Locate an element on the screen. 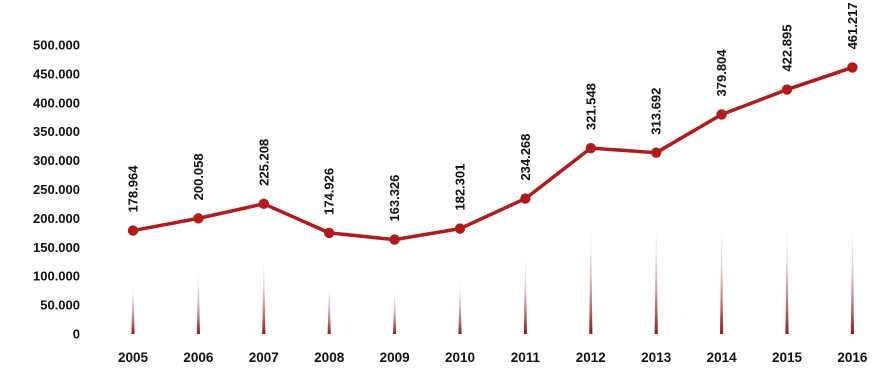 This screenshot has height=370, width=874. x-tick-label: 2009 is located at coordinates (395, 357).